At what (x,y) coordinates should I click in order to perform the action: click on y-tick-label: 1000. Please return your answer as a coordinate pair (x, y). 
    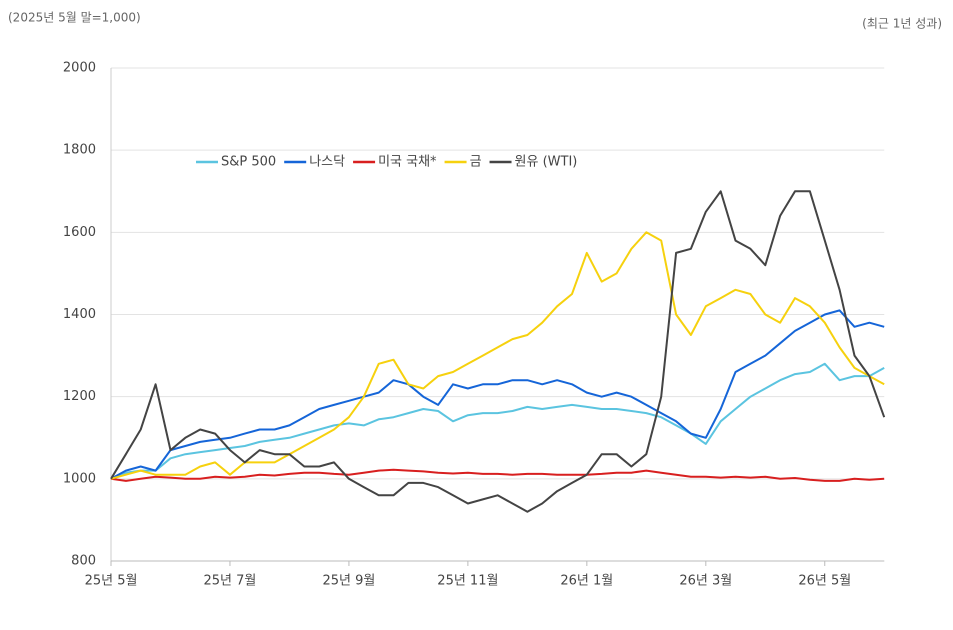
    Looking at the image, I should click on (79, 478).